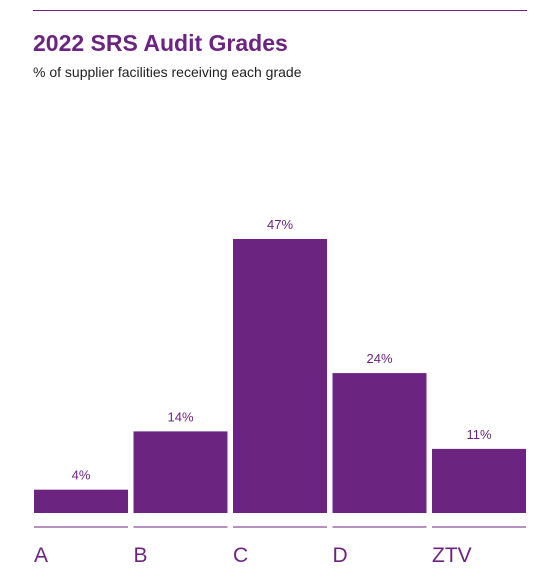  Describe the element at coordinates (478, 434) in the screenshot. I see `value-label-ztv: 11%` at that location.